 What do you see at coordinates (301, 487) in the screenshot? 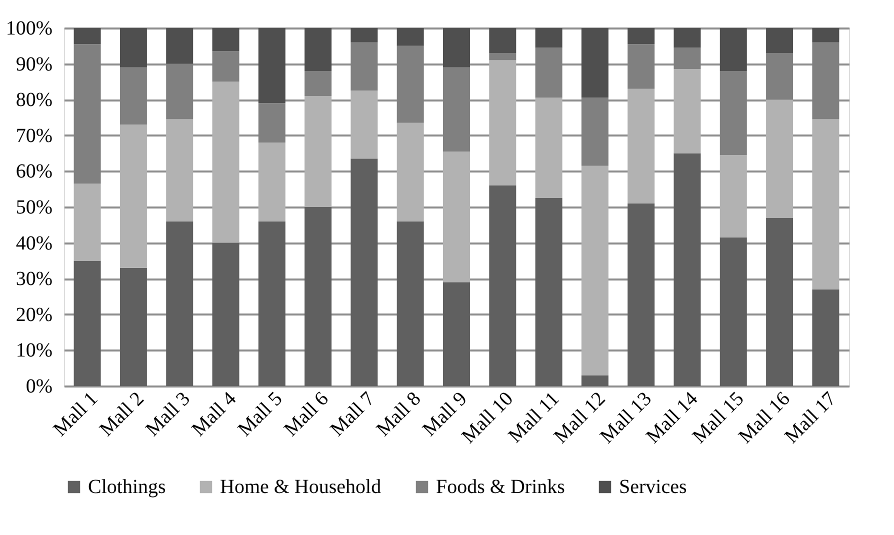
I see `legend-label: Home & Household` at bounding box center [301, 487].